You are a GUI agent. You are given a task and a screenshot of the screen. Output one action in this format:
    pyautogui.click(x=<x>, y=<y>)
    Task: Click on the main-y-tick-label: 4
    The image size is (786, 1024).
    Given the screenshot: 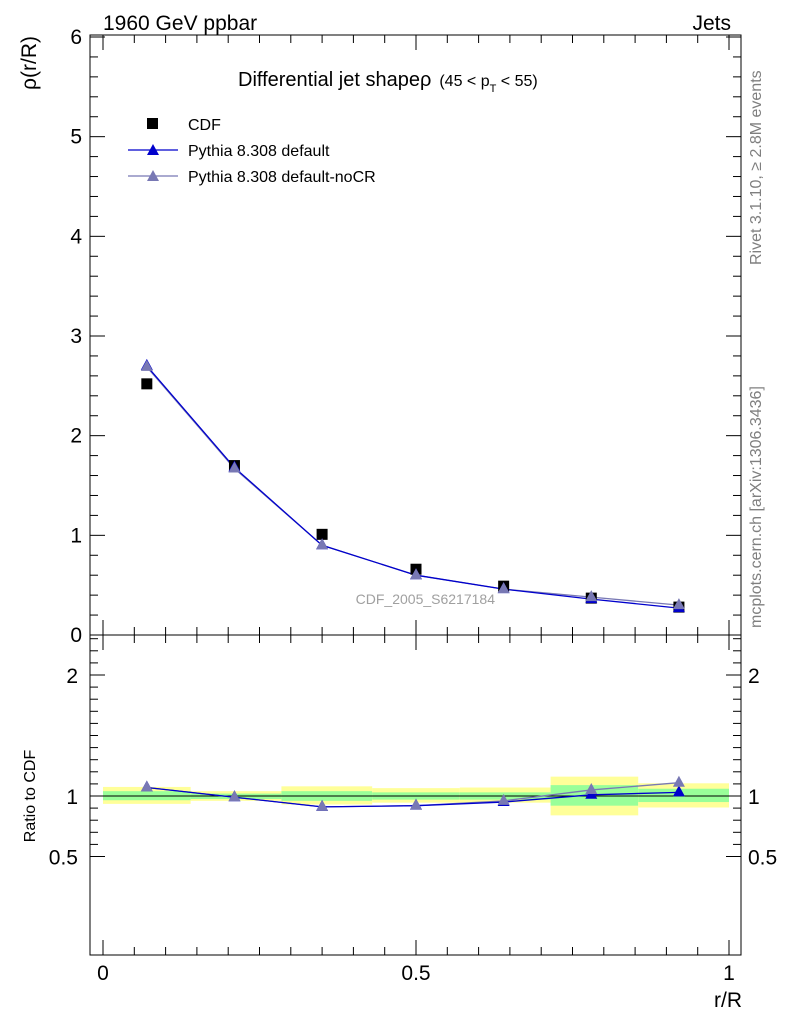 What is the action you would take?
    pyautogui.click(x=76, y=236)
    